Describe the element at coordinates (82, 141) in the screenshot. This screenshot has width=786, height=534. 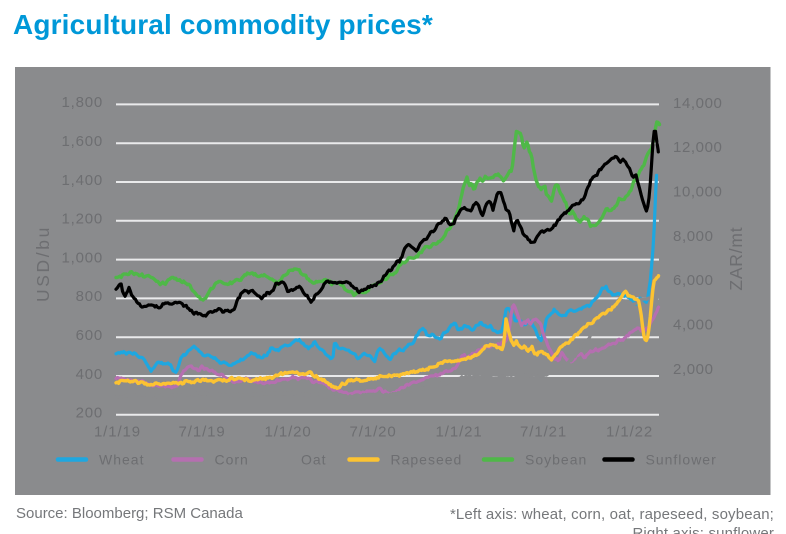
I see `svg-text: 1,600` at that location.